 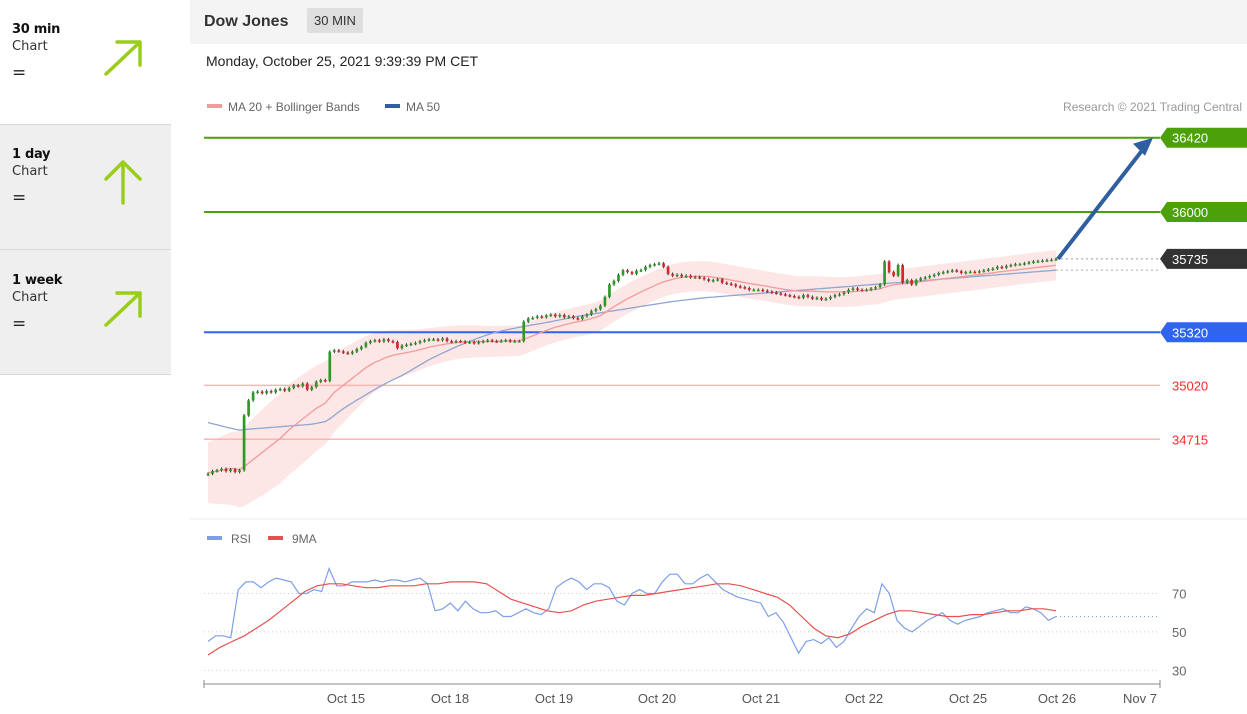 I want to click on timeframe-item-1day: 1 day Chart =, so click(x=85, y=187).